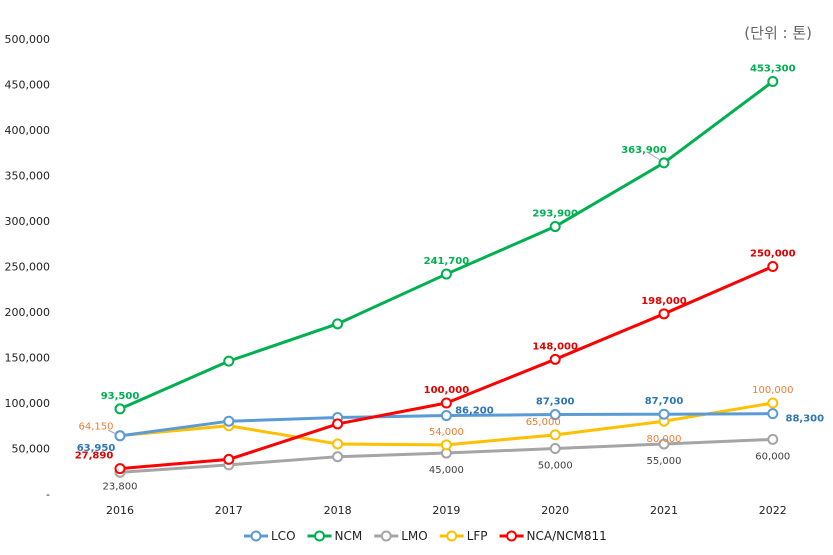  What do you see at coordinates (772, 456) in the screenshot?
I see `data-label-lmo: 60,000` at bounding box center [772, 456].